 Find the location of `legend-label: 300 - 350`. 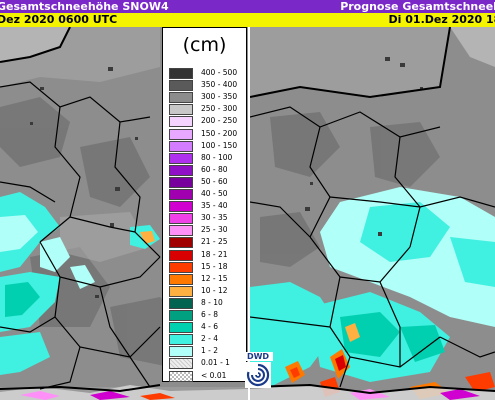

legend-label: 300 - 350 is located at coordinates (219, 97).